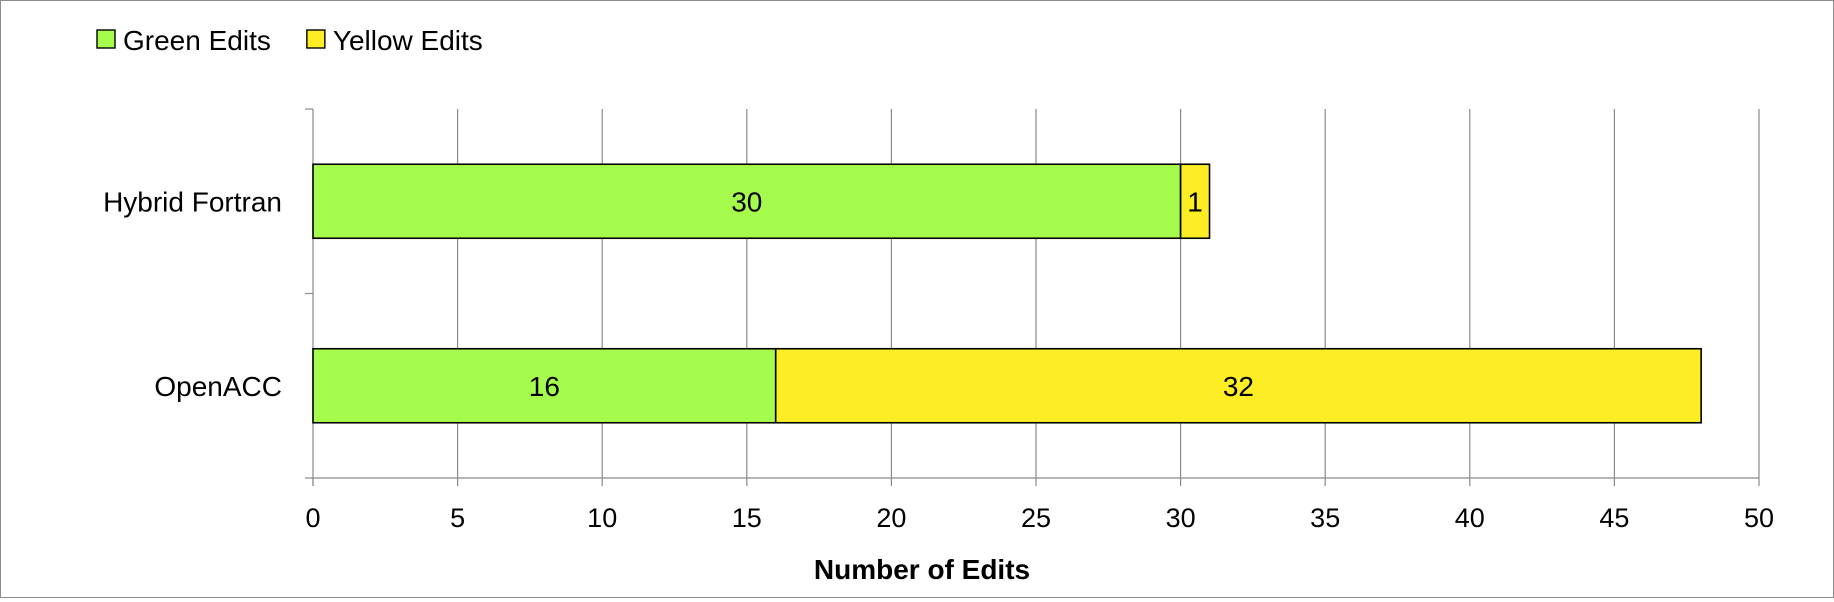  What do you see at coordinates (457, 518) in the screenshot?
I see `x-tick-label: 5` at bounding box center [457, 518].